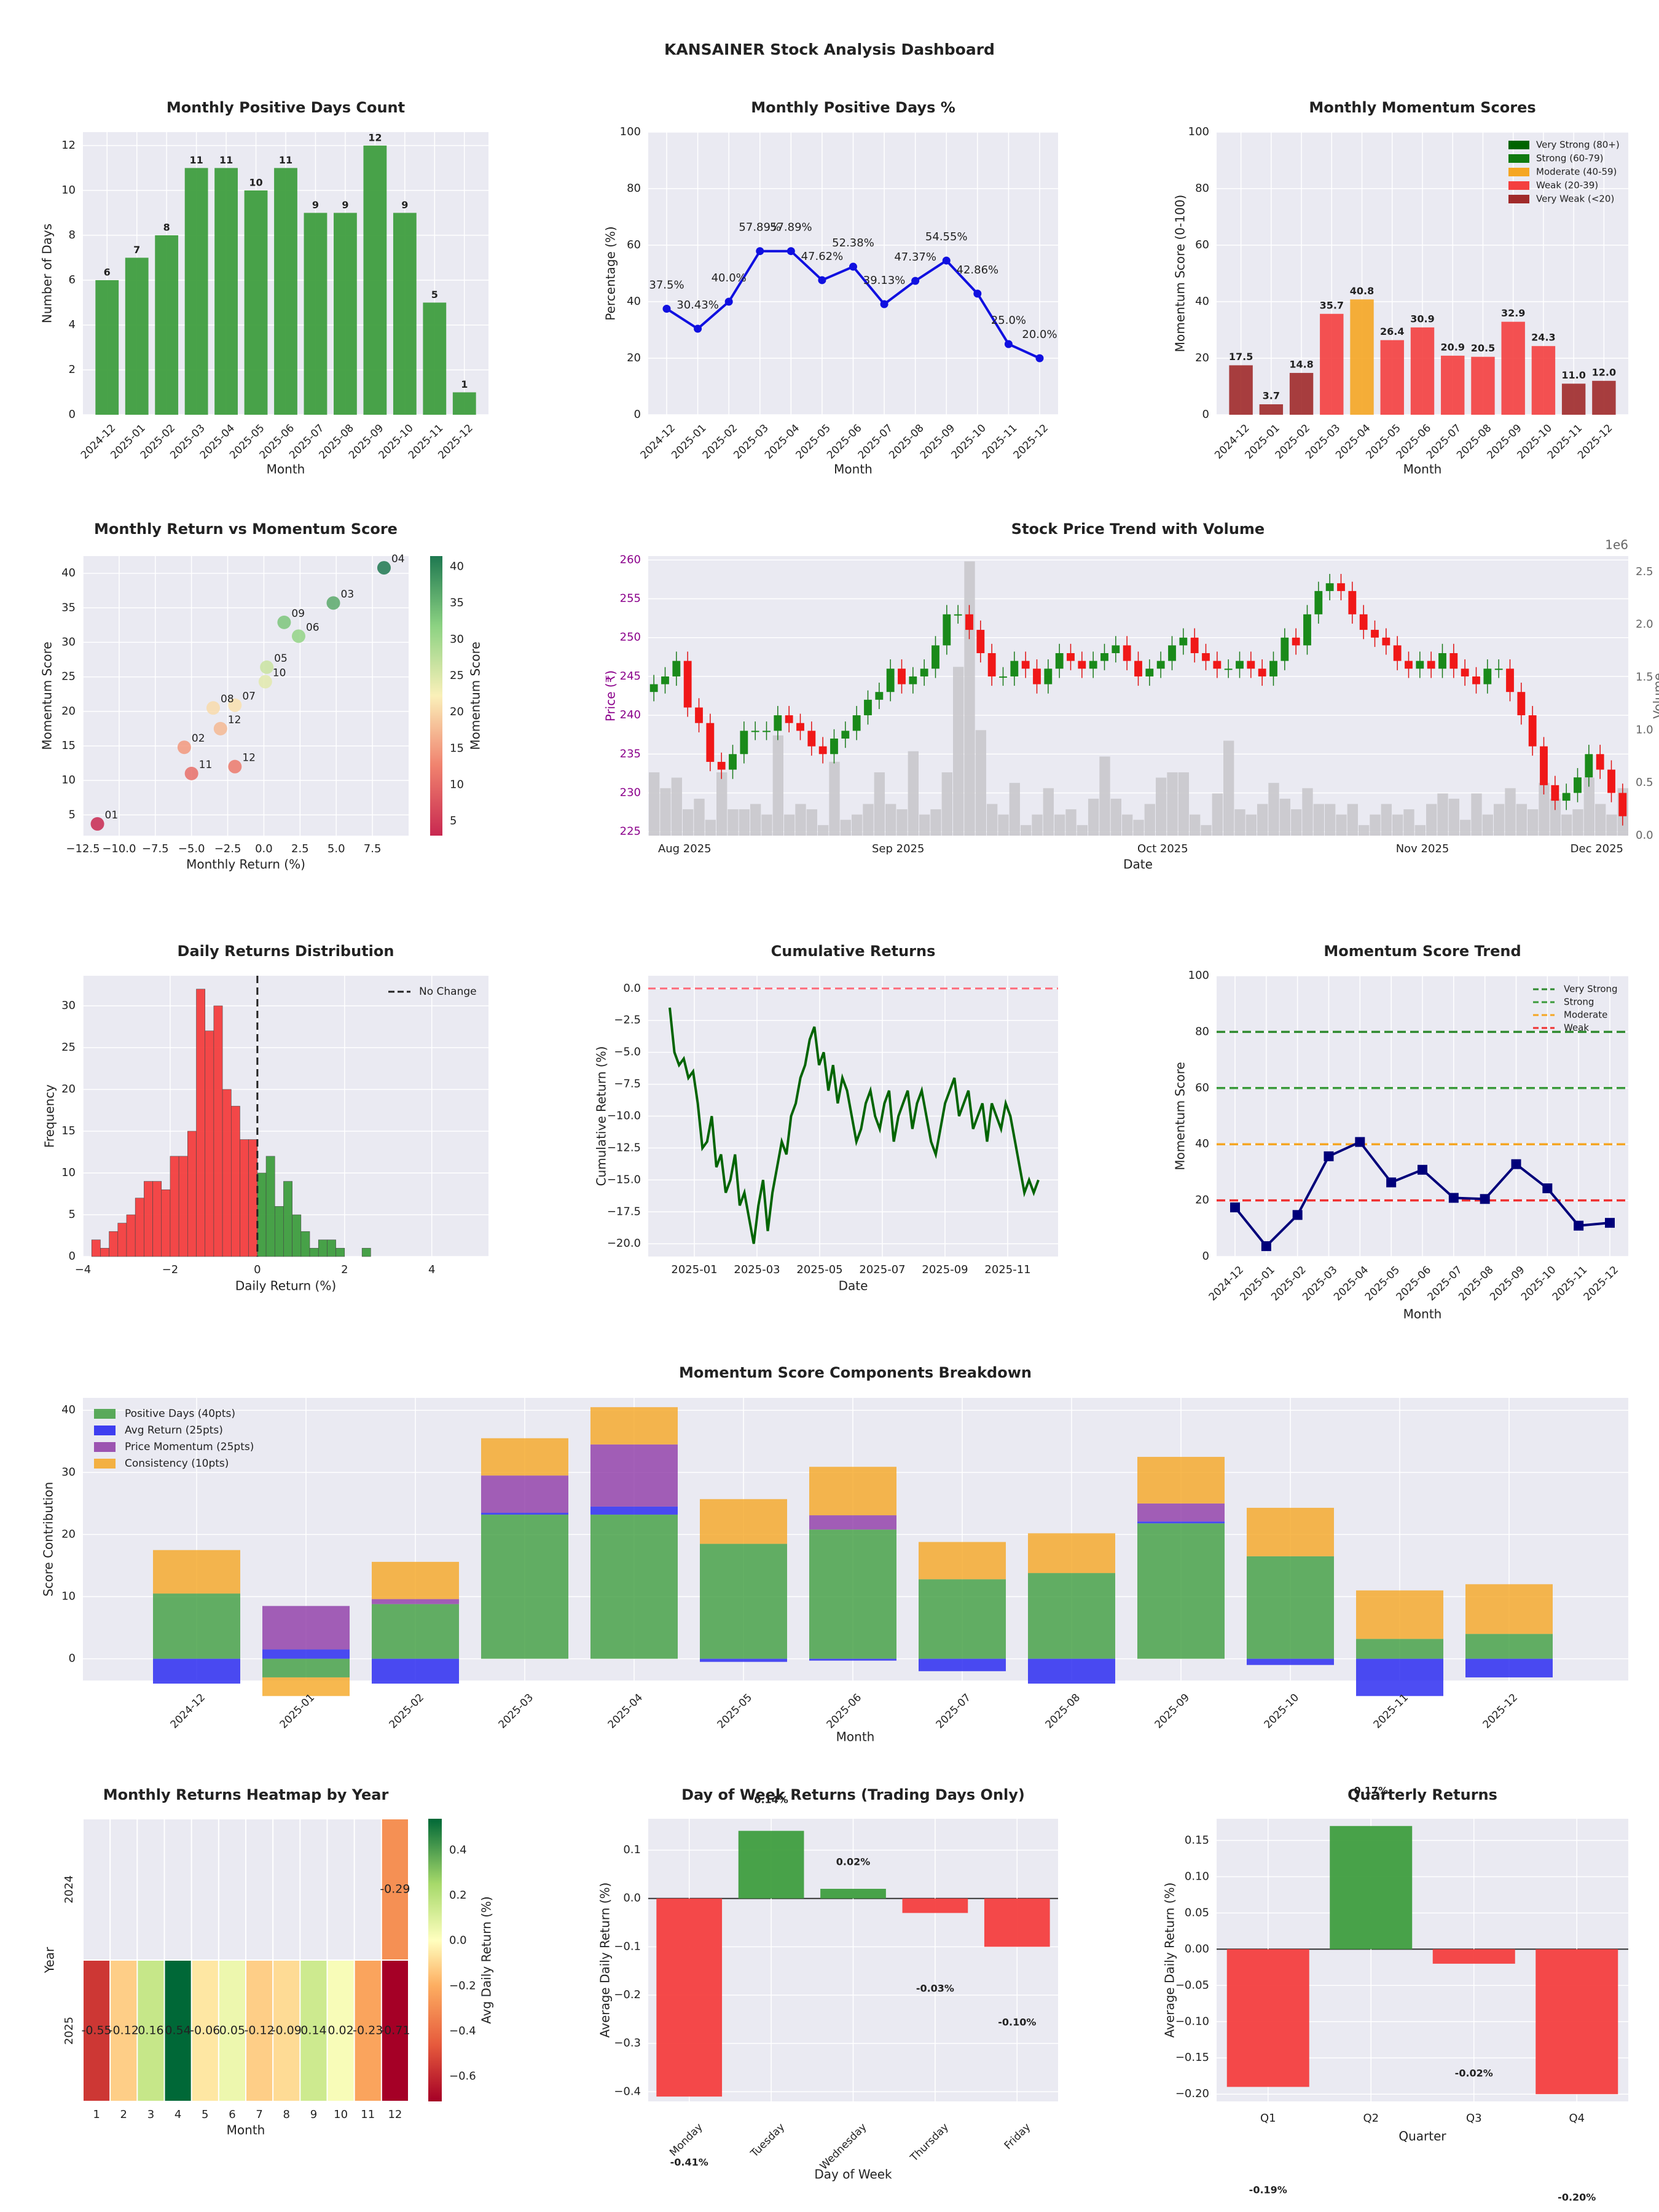  What do you see at coordinates (457, 784) in the screenshot?
I see `colorbar-tick-label: 10` at bounding box center [457, 784].